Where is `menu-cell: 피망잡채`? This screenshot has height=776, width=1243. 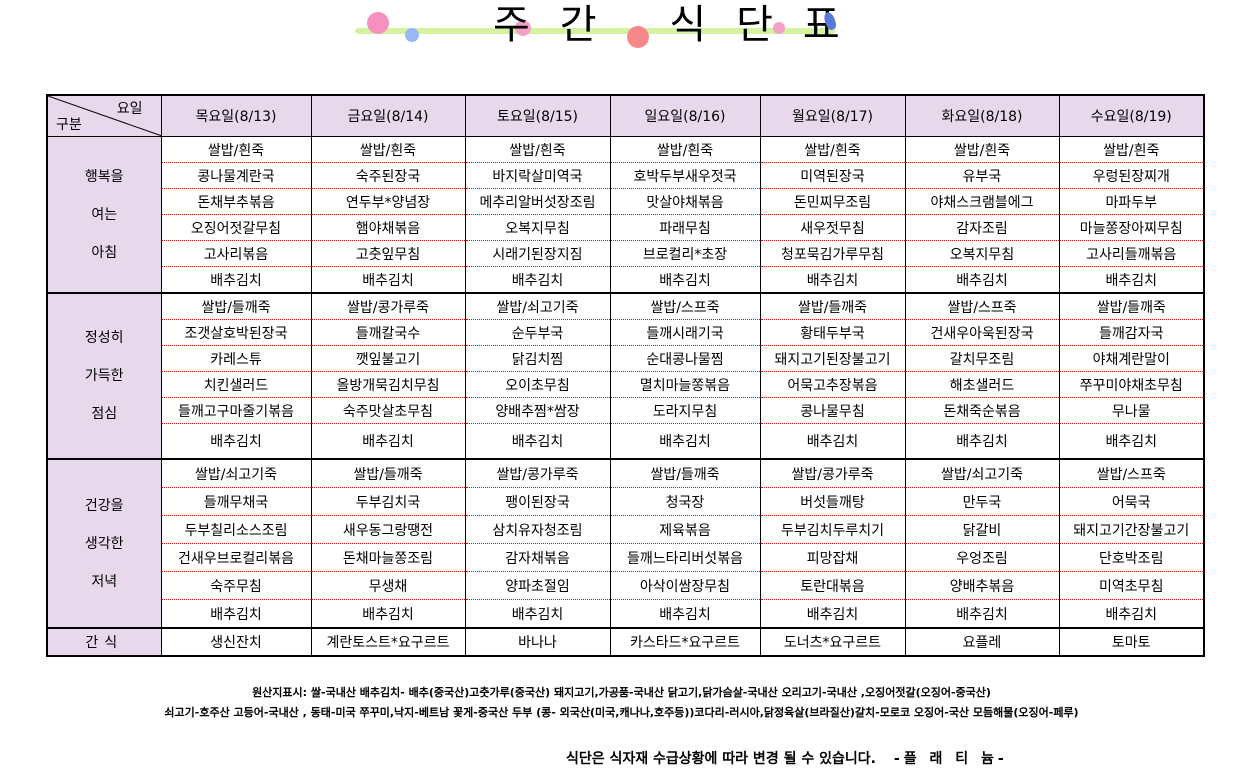
menu-cell: 피망잡채 is located at coordinates (832, 557).